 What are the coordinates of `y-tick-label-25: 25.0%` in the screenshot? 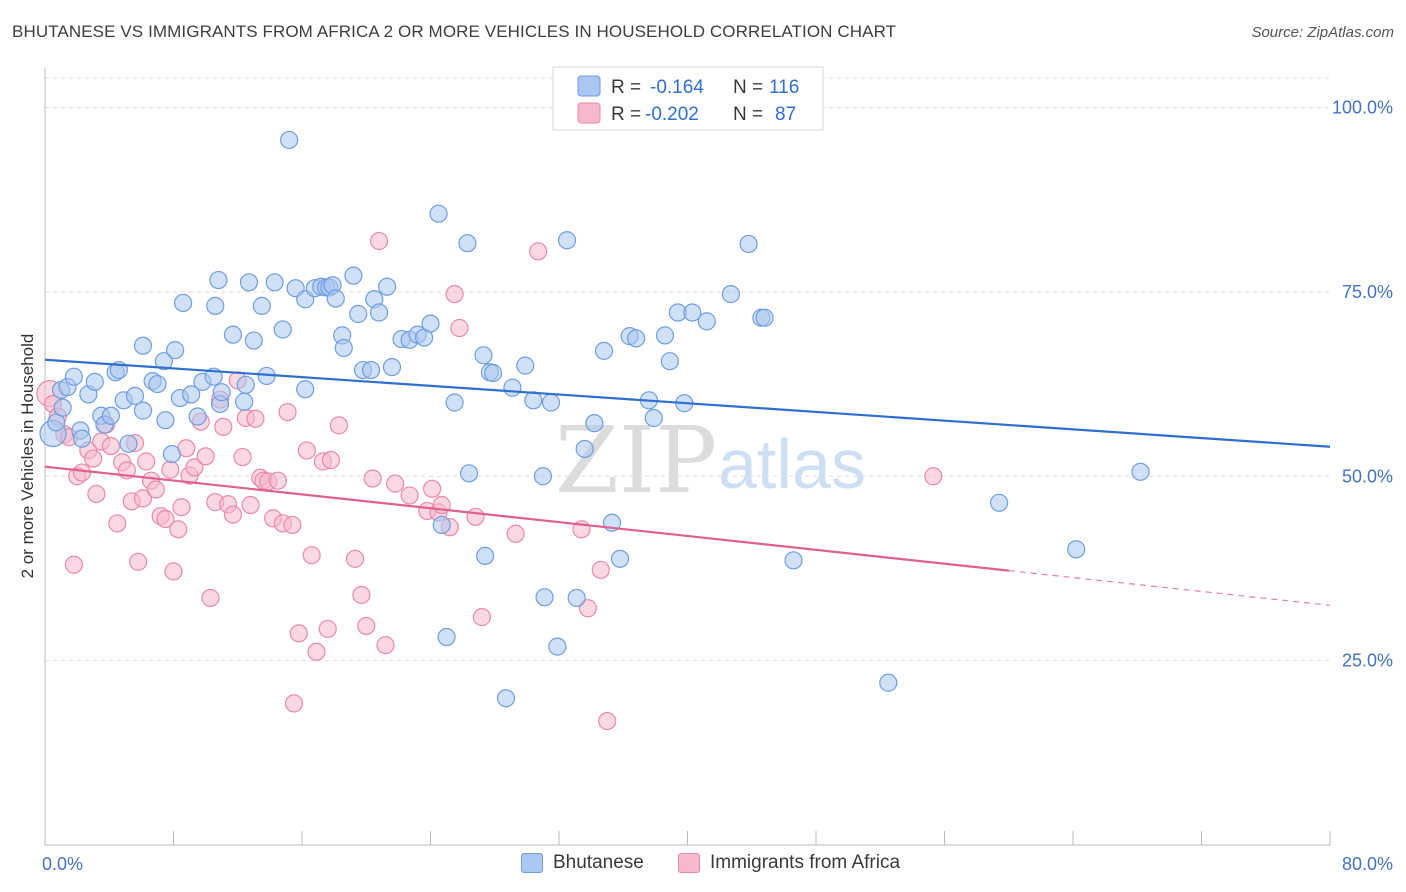 It's located at (1367, 661).